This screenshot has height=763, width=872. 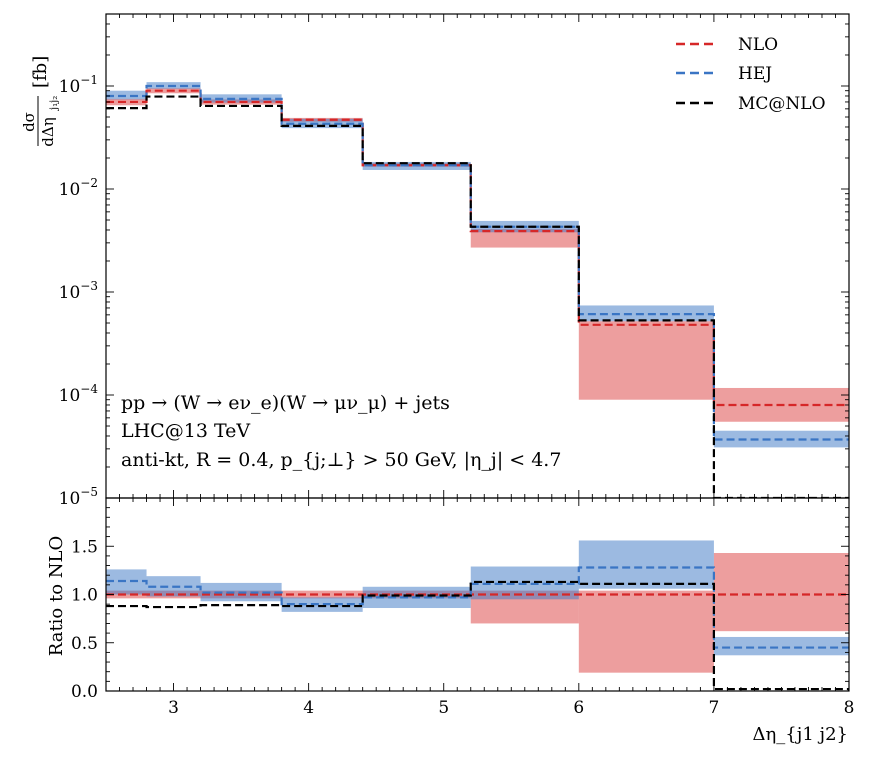 I want to click on main-y-tick-label-−2: 10⁻², so click(x=78, y=188).